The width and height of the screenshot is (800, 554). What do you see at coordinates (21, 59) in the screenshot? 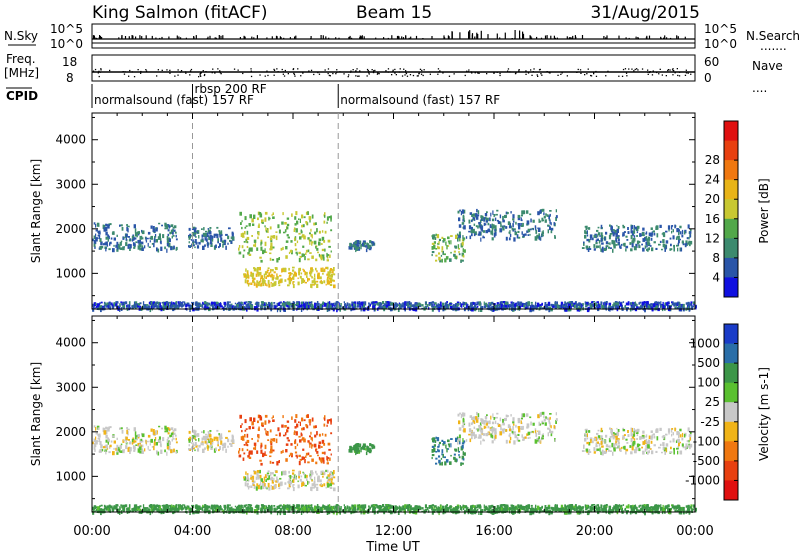
I see `freq-label-top: Freq.` at bounding box center [21, 59].